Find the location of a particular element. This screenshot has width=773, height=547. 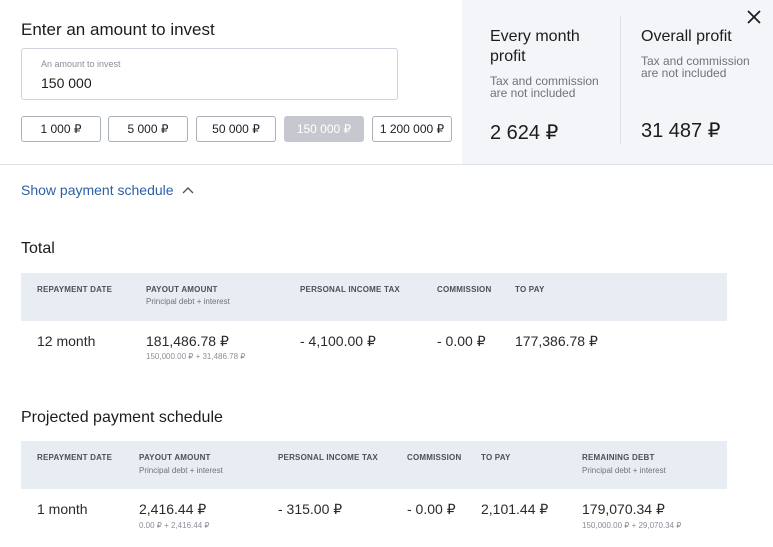

cell-date: 1 month is located at coordinates (62, 509).